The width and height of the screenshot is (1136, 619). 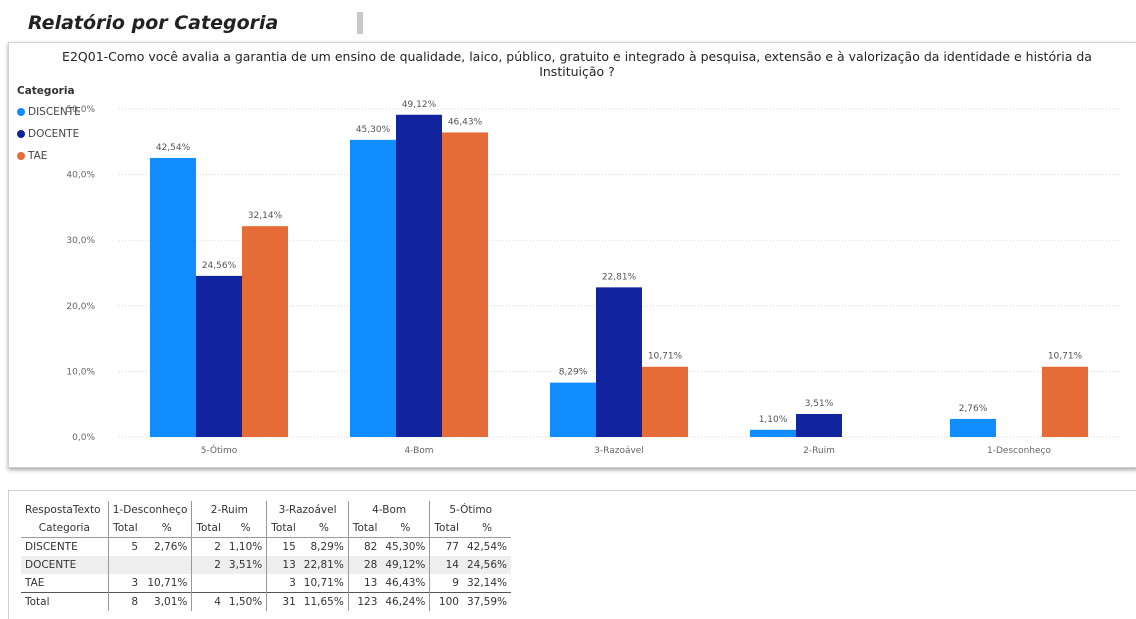 What do you see at coordinates (80, 110) in the screenshot?
I see `y-tick-label: 50,0%` at bounding box center [80, 110].